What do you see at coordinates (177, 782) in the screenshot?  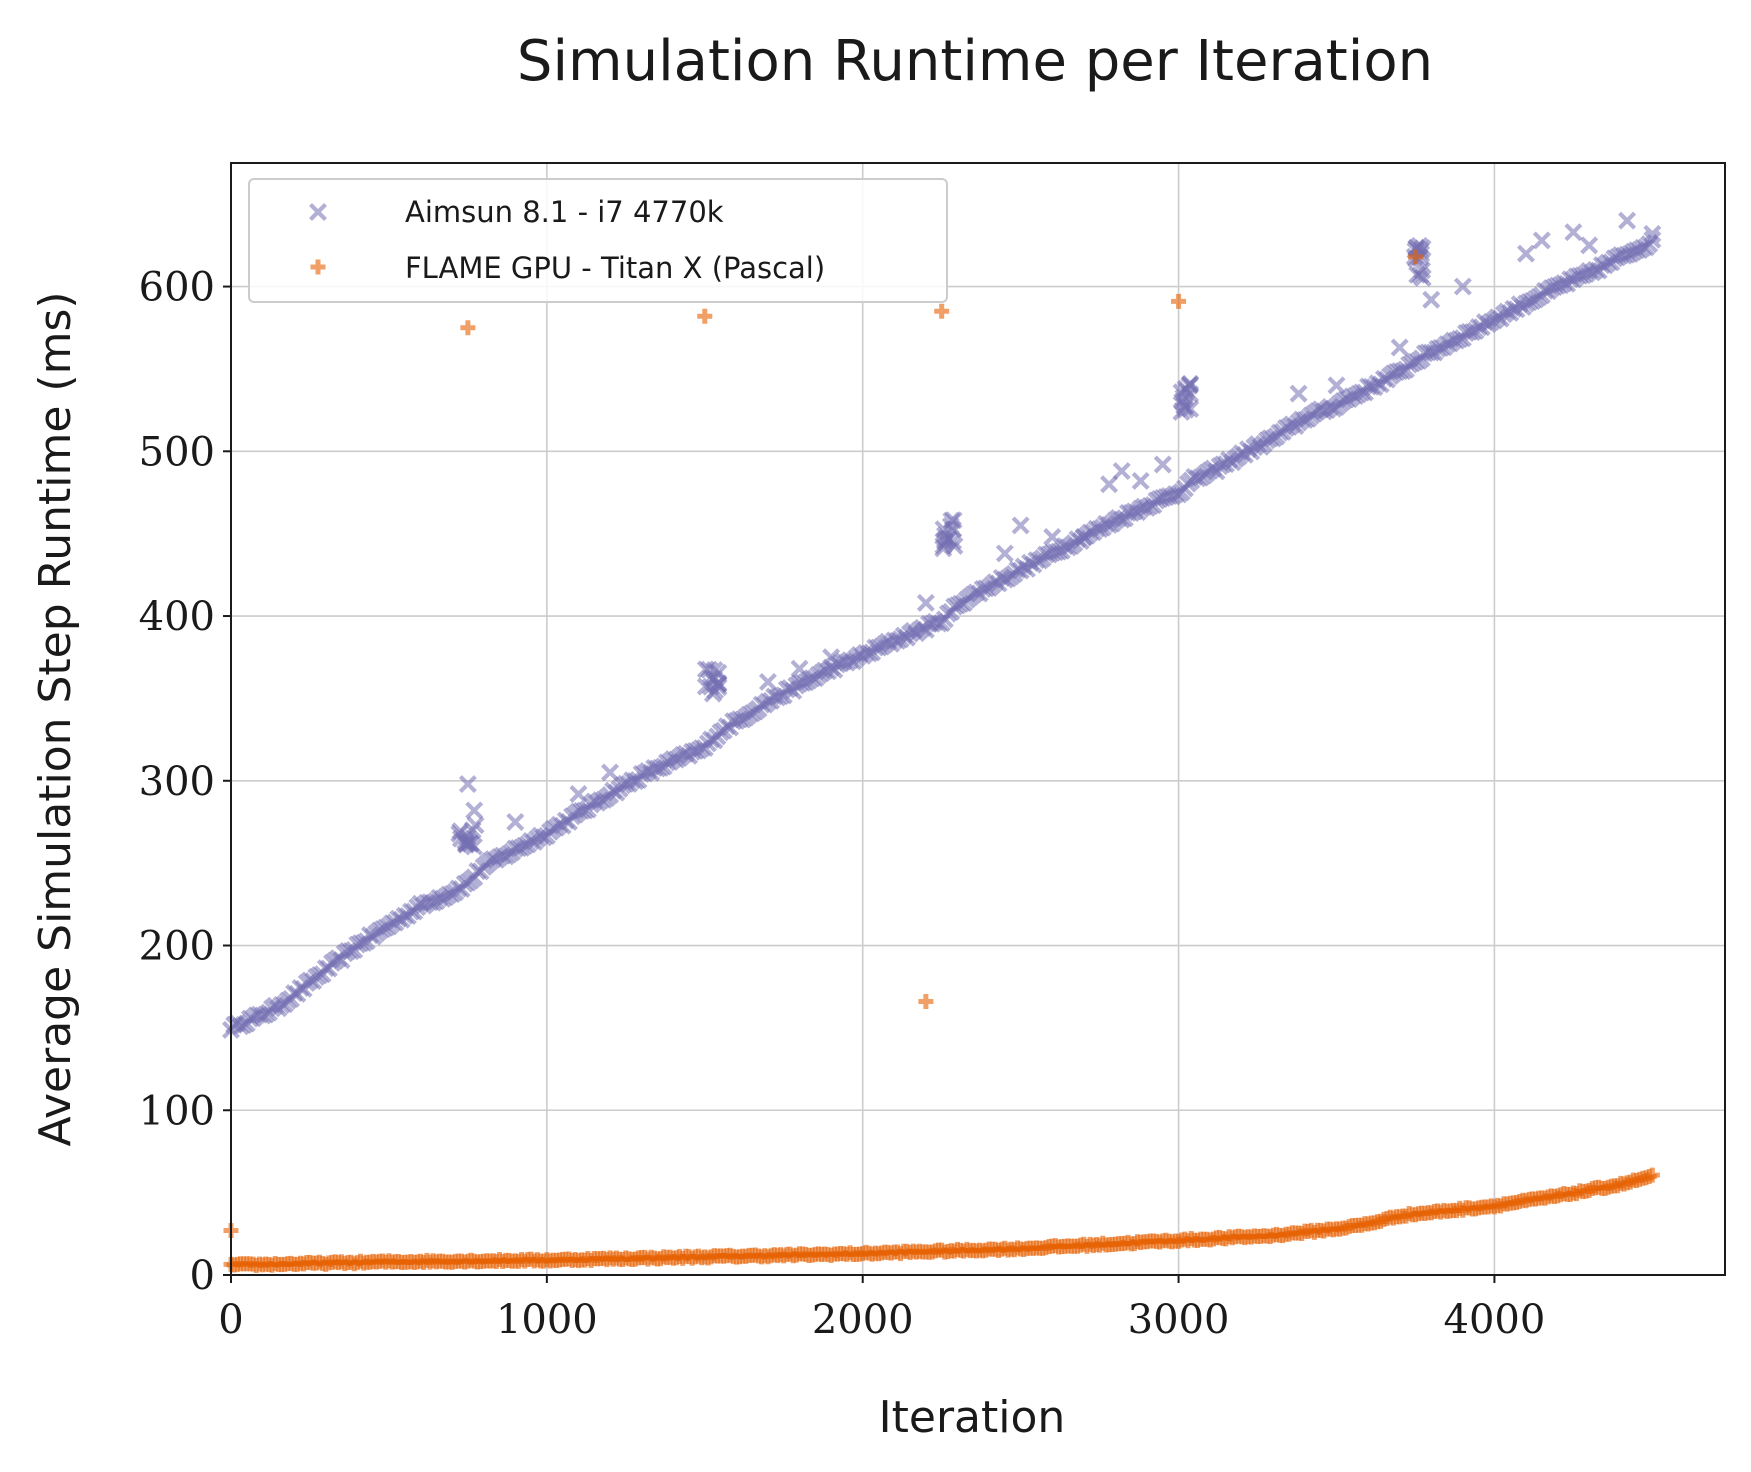 I see `y-tick-label: 300` at bounding box center [177, 782].